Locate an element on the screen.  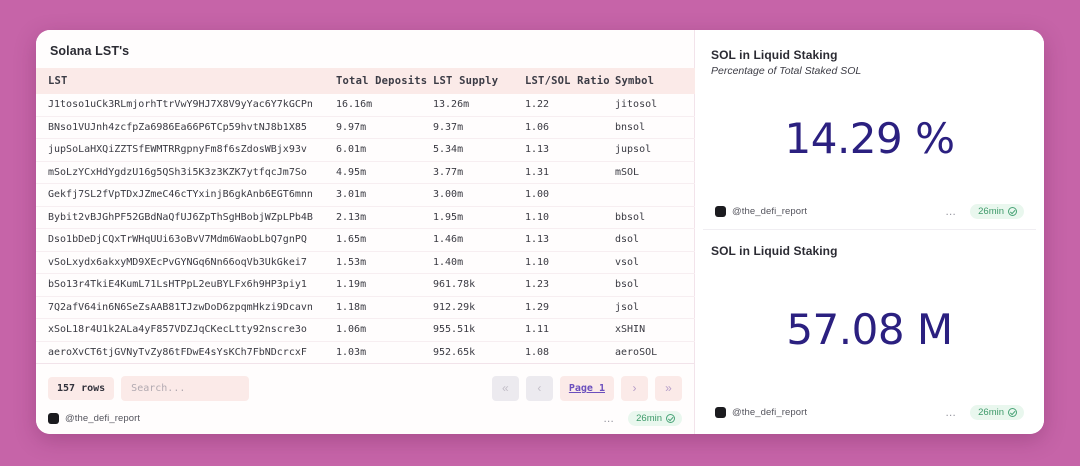
kpi-title: SOL in Liquid Staking is located at coordinates (774, 55).